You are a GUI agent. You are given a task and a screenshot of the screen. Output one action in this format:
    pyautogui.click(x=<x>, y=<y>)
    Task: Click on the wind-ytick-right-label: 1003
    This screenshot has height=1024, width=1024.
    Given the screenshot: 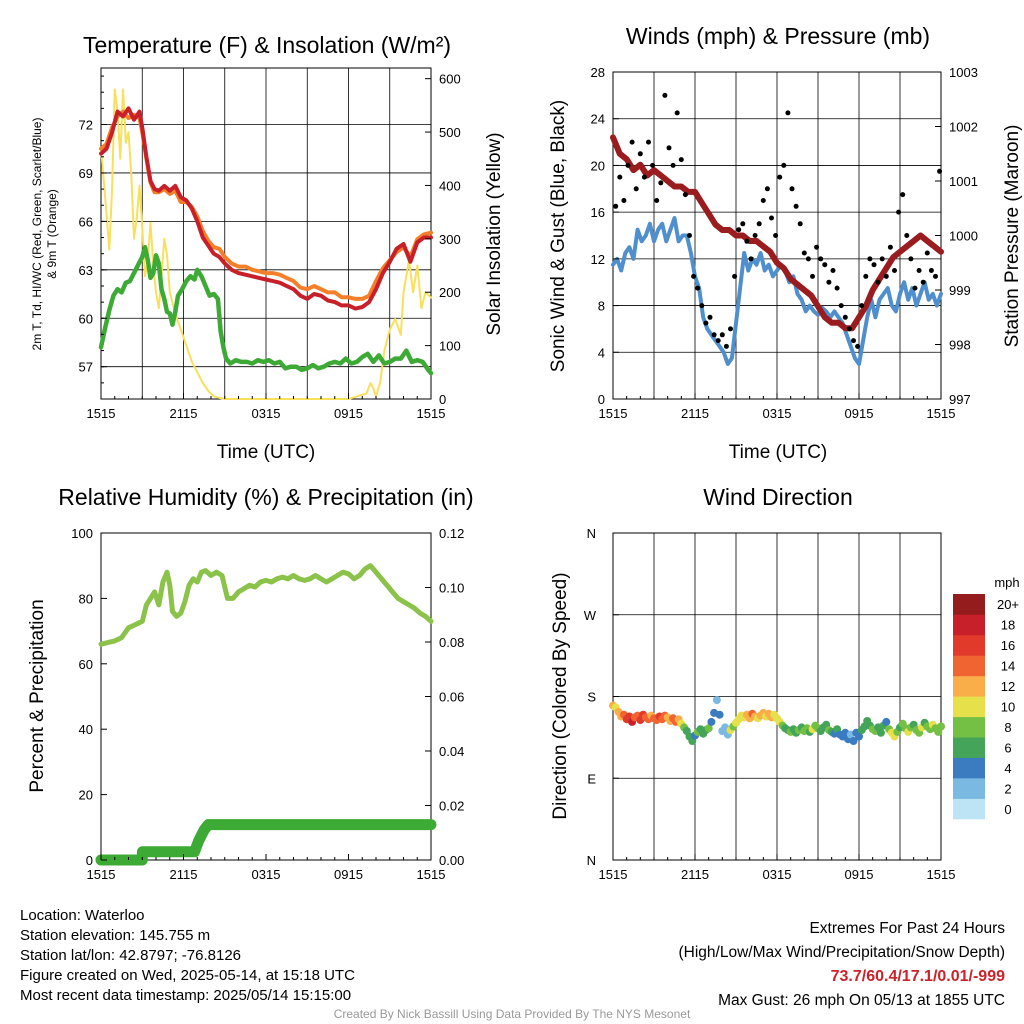 What is the action you would take?
    pyautogui.click(x=963, y=72)
    